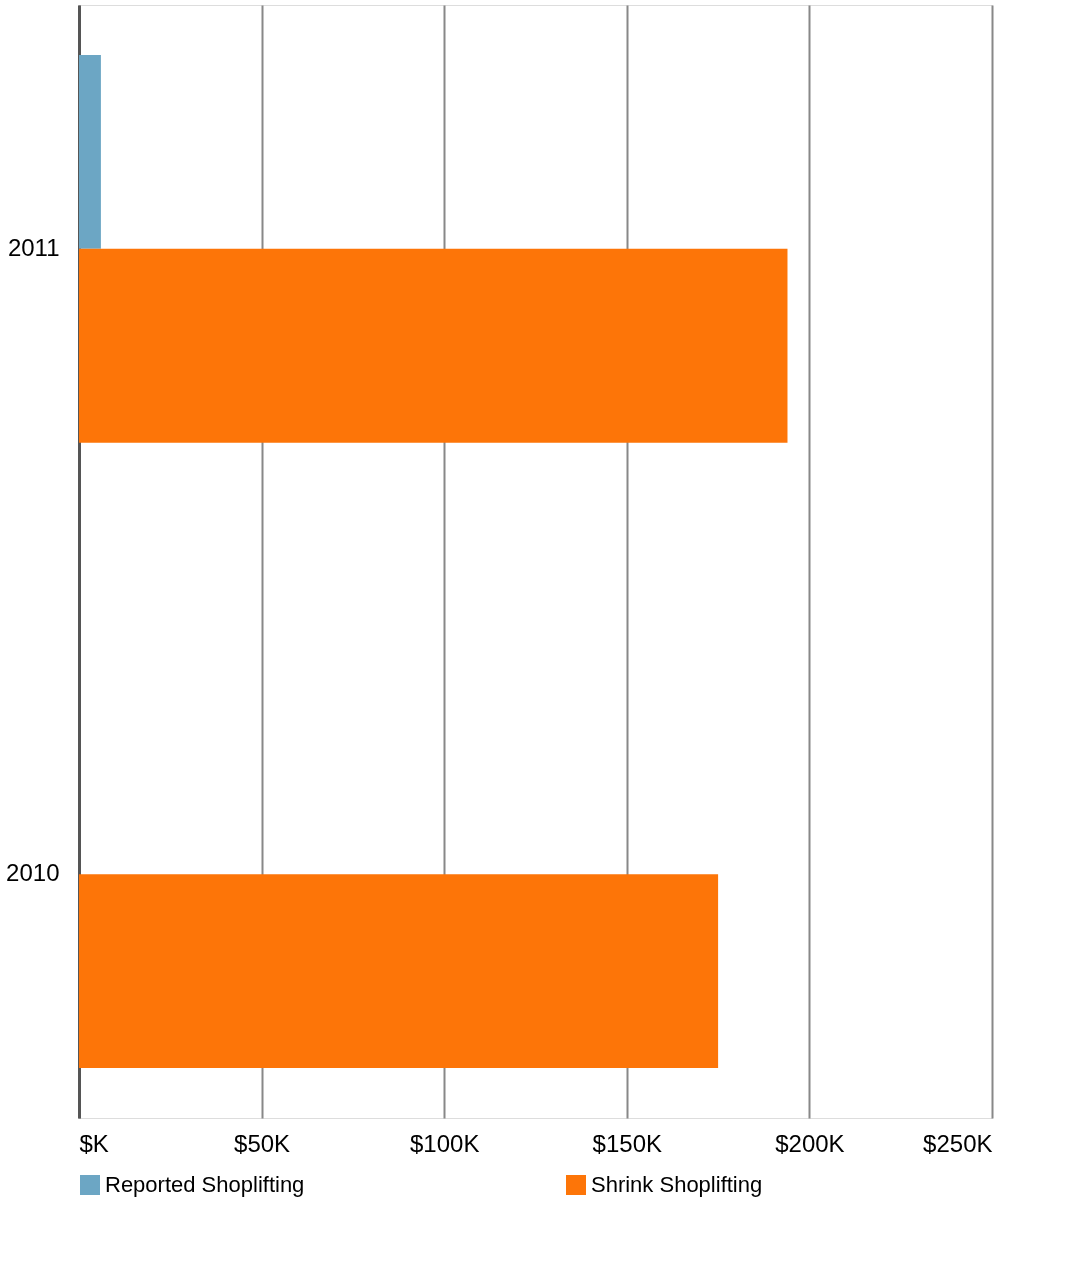 The width and height of the screenshot is (1072, 1288). Describe the element at coordinates (810, 1143) in the screenshot. I see `x-tick-label: $200K` at that location.